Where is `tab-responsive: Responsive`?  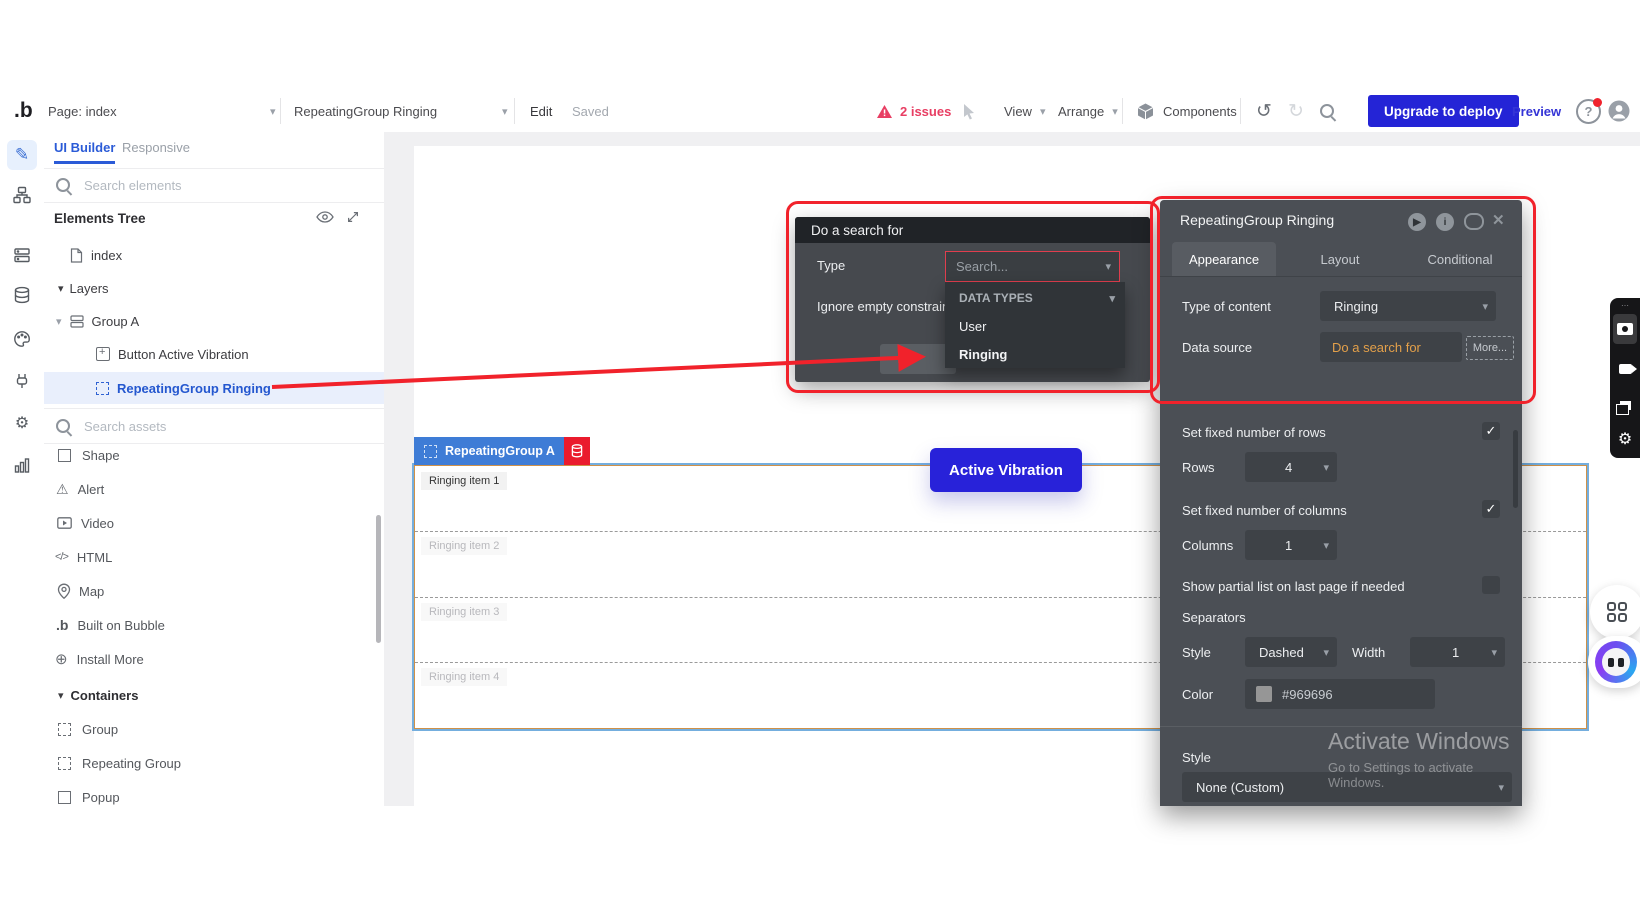
tab-responsive: Responsive is located at coordinates (156, 147).